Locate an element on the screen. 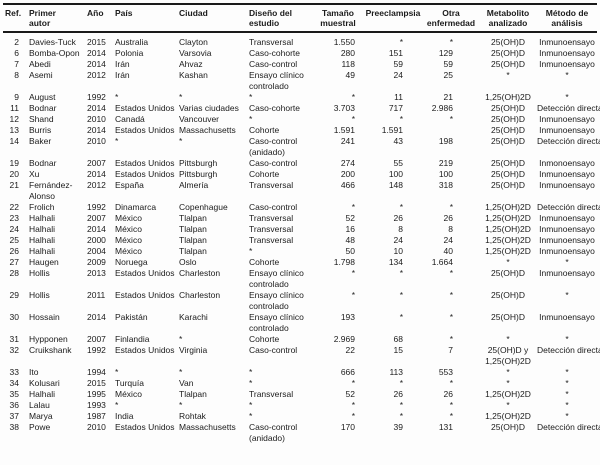 This screenshot has width=600, height=465. cell: Almería is located at coordinates (194, 185).